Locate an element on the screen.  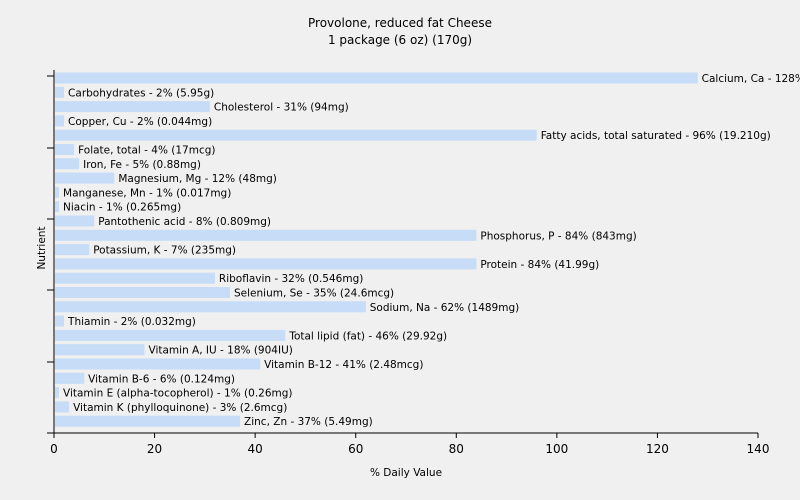
bar-label: Magnesium, Mg - 12% (48mg) is located at coordinates (197, 179).